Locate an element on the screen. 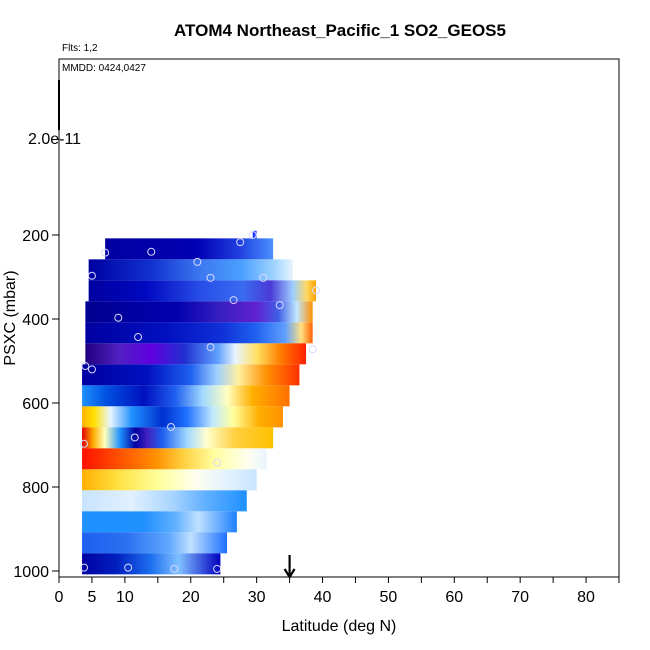 This screenshot has width=650, height=650. x-tick-label: 60 is located at coordinates (454, 597).